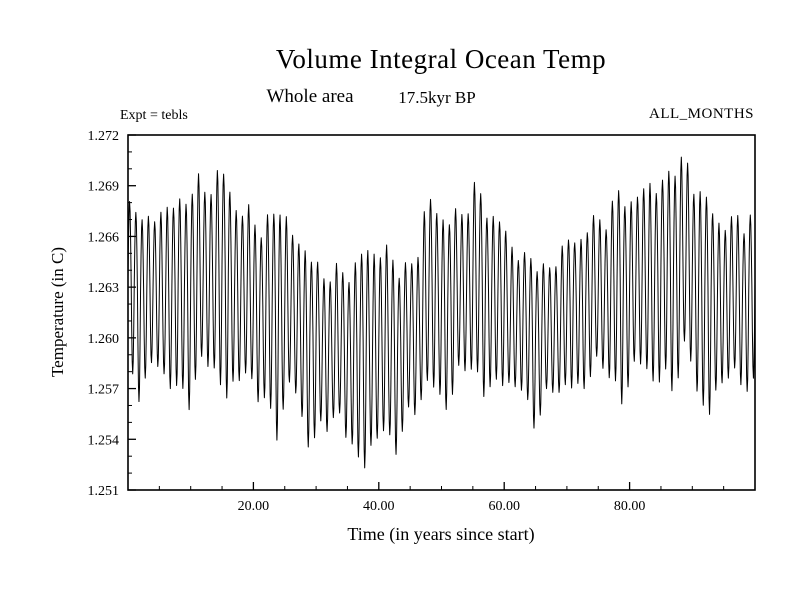 This screenshot has width=800, height=600. What do you see at coordinates (104, 136) in the screenshot?
I see `y-tick-label: 1.272` at bounding box center [104, 136].